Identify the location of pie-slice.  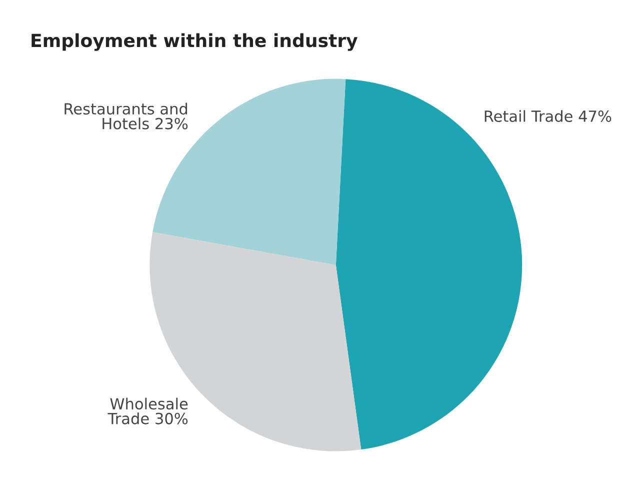
(249, 172).